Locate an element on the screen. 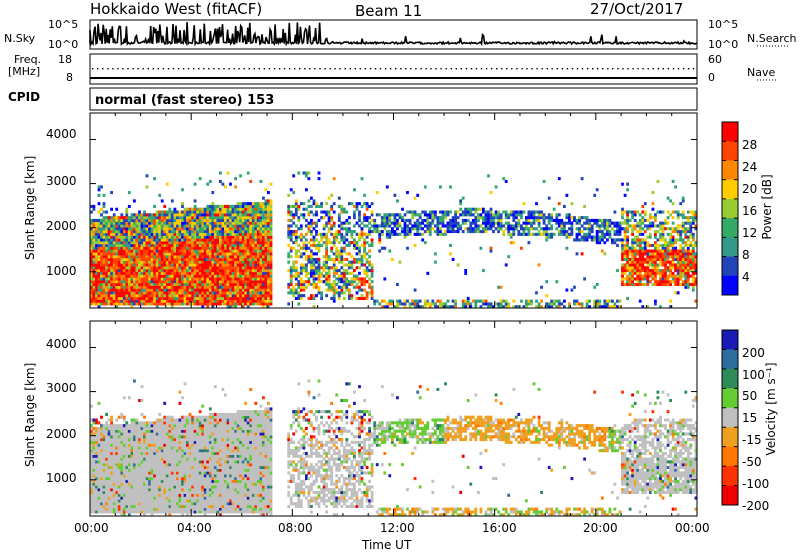 This screenshot has width=800, height=554. freq-panel is located at coordinates (393, 69).